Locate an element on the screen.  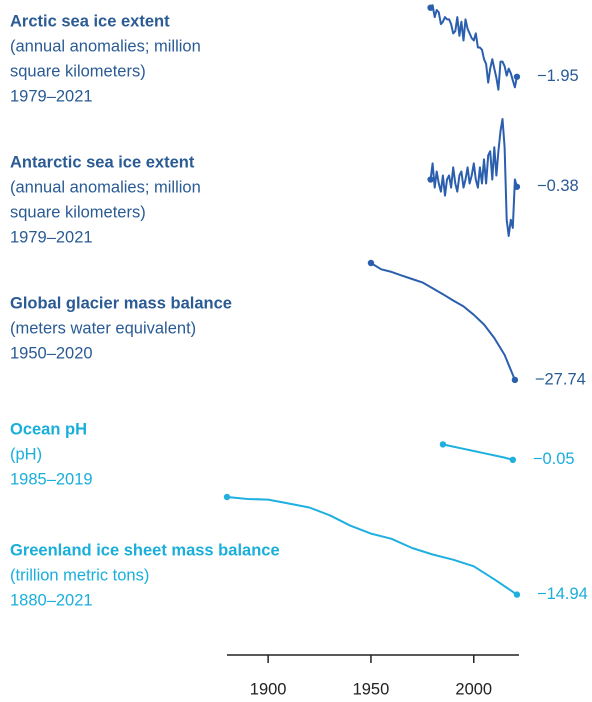
panel-period: 1880–2021 is located at coordinates (51, 600).